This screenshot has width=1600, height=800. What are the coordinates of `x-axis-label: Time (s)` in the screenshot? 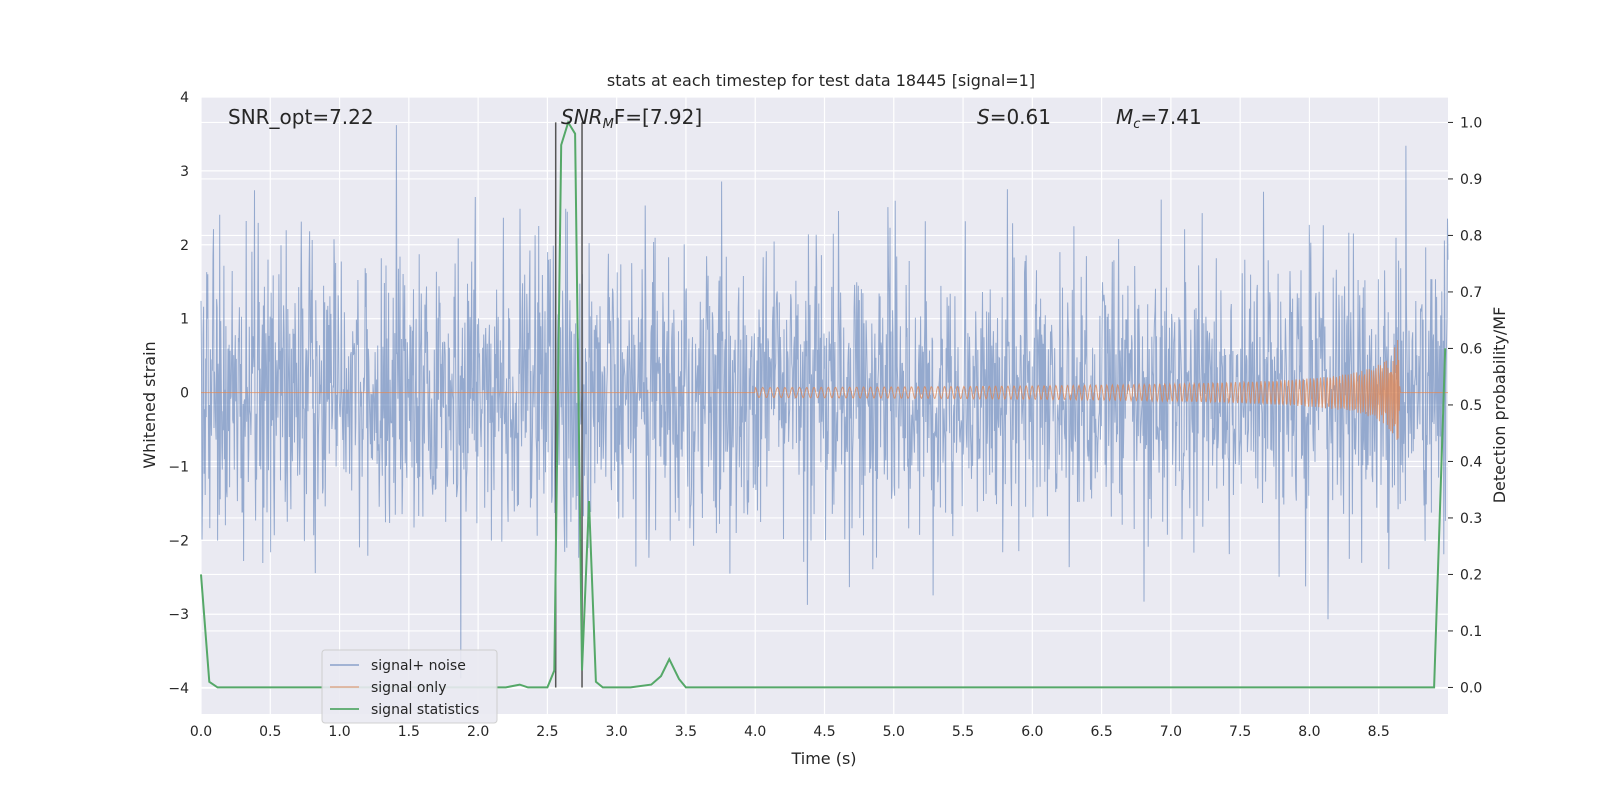 It's located at (823, 758).